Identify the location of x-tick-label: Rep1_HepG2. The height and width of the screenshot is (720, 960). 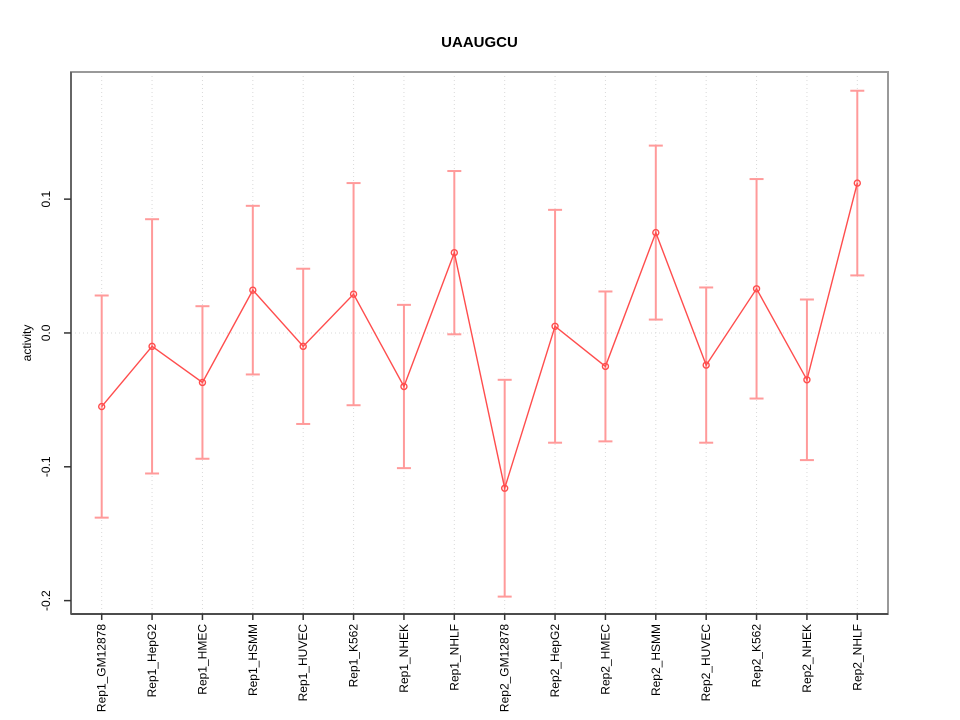
(152, 661).